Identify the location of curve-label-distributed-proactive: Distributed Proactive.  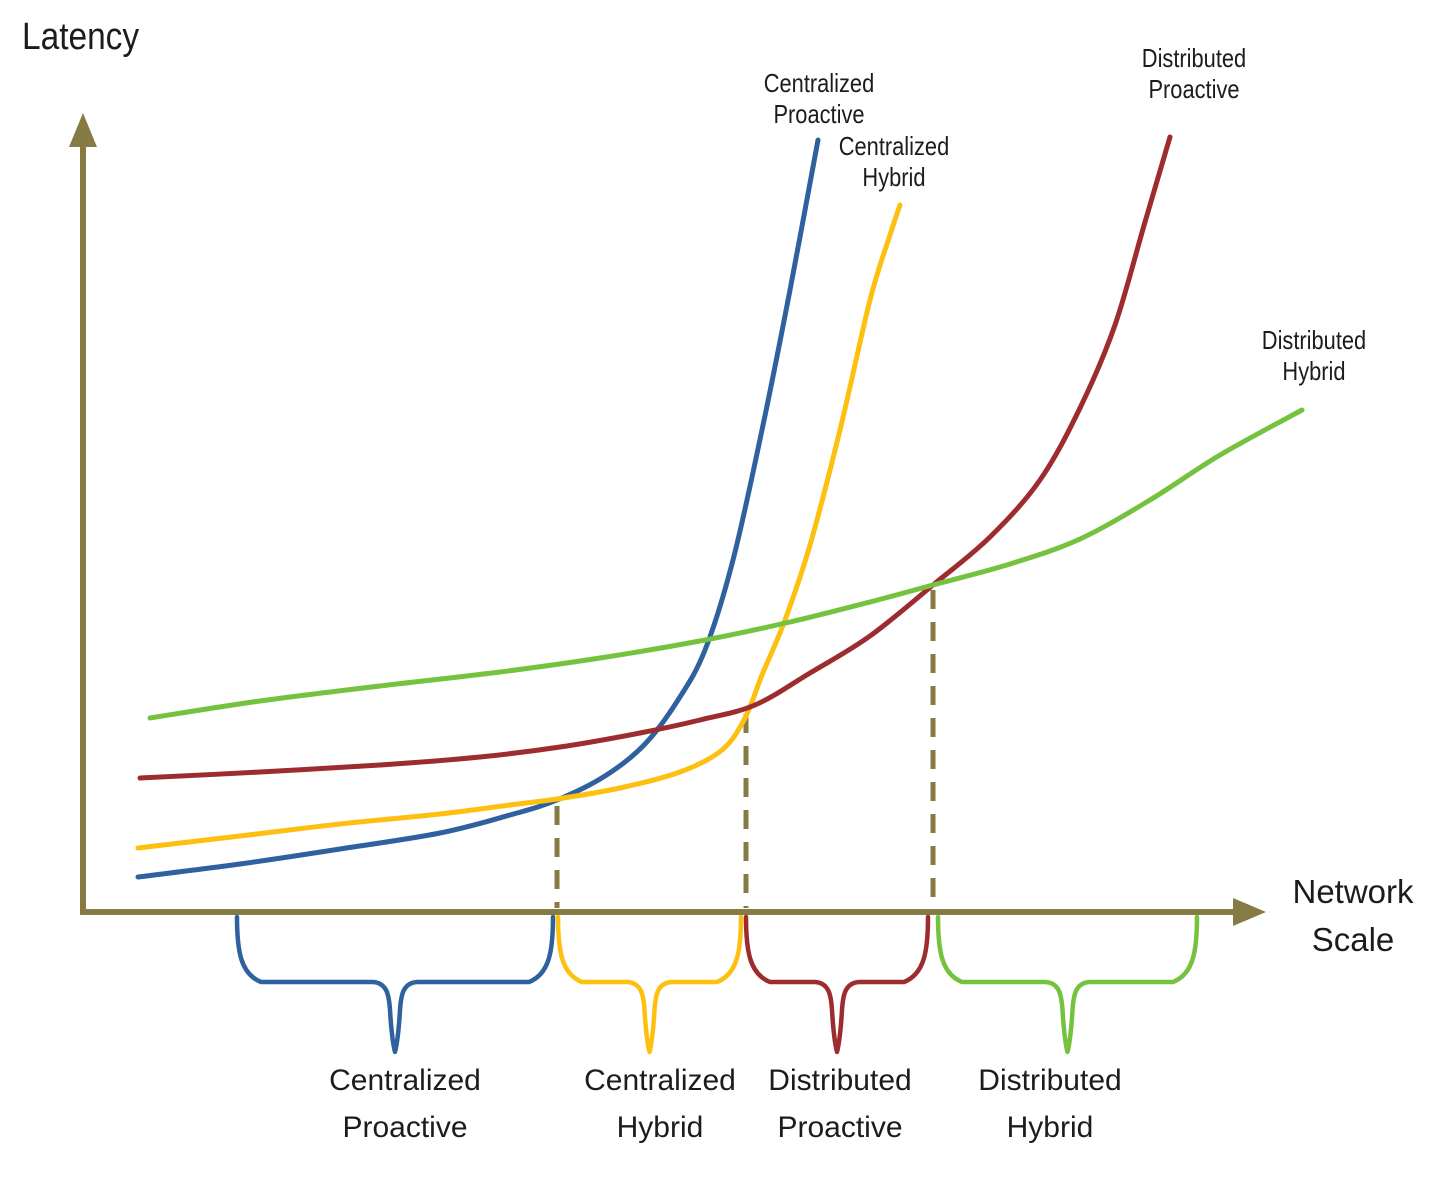
(1194, 74).